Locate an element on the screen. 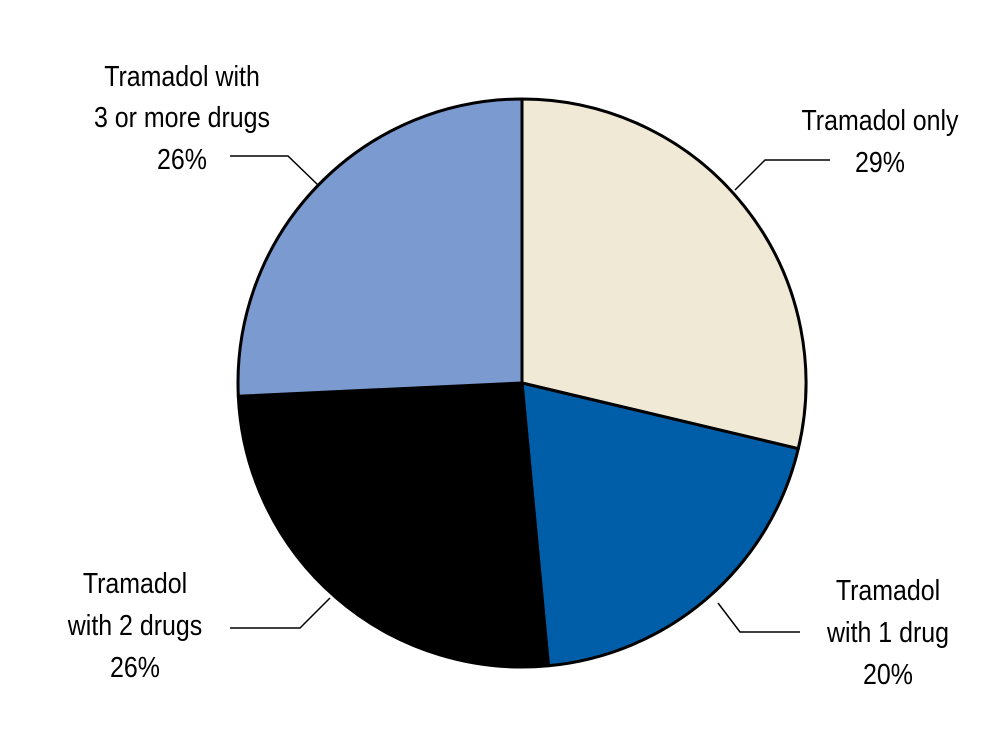 Image resolution: width=1000 pixels, height=748 pixels. slice-label: with 2 drugs is located at coordinates (134, 625).